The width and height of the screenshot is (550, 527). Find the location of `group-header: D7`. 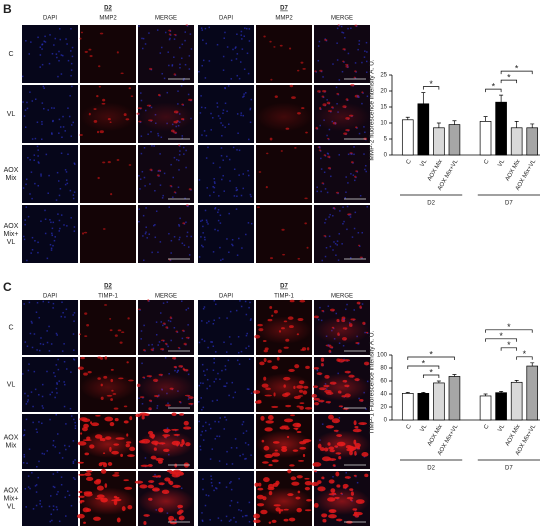

group-header: D7 is located at coordinates (284, 9).